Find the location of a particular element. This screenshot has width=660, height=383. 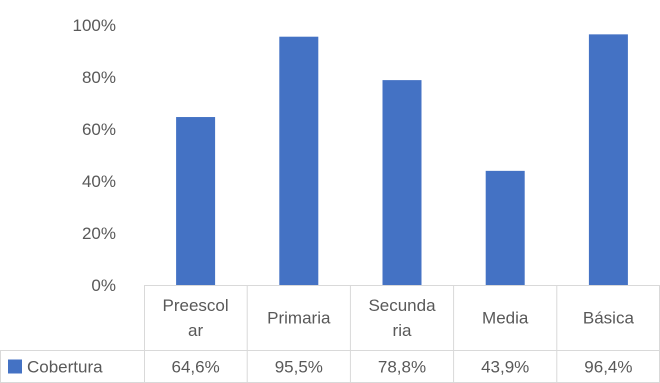

value-label: 64,6% is located at coordinates (195, 367).